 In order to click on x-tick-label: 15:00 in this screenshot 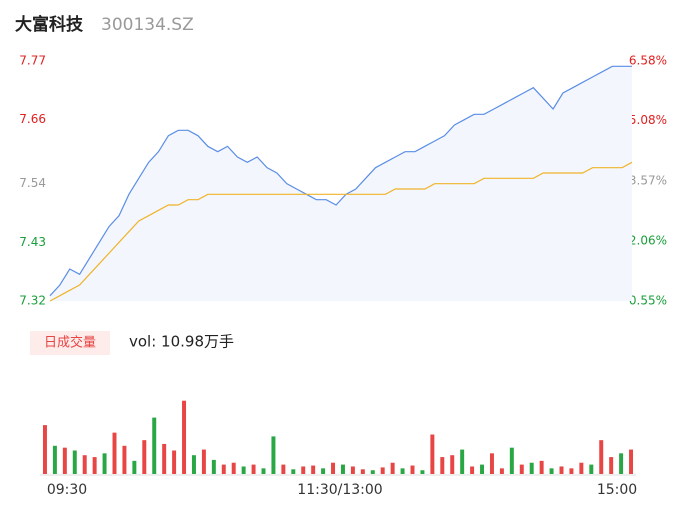, I will do `click(617, 490)`.